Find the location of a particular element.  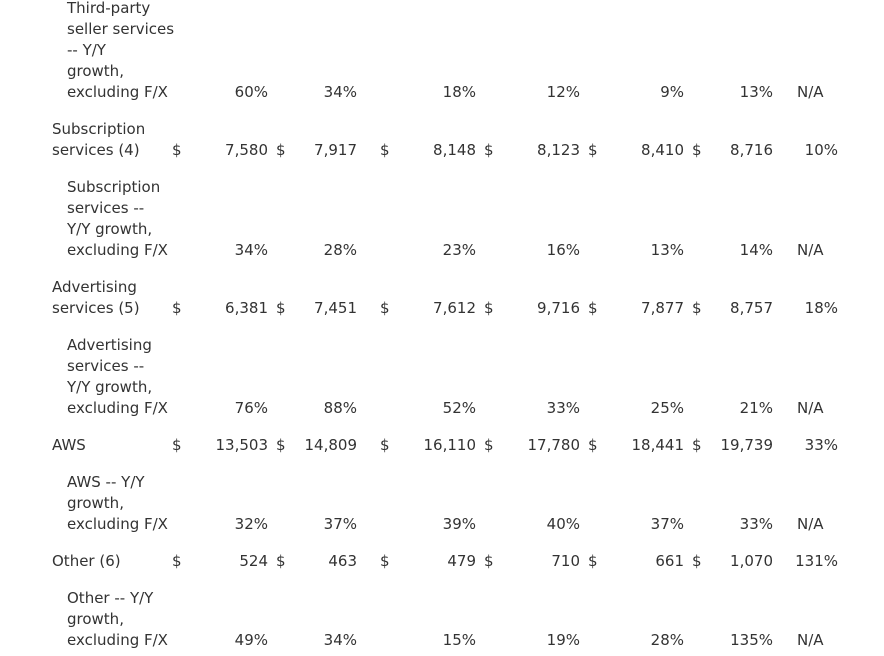

value-cell: 7,917 is located at coordinates (335, 150).